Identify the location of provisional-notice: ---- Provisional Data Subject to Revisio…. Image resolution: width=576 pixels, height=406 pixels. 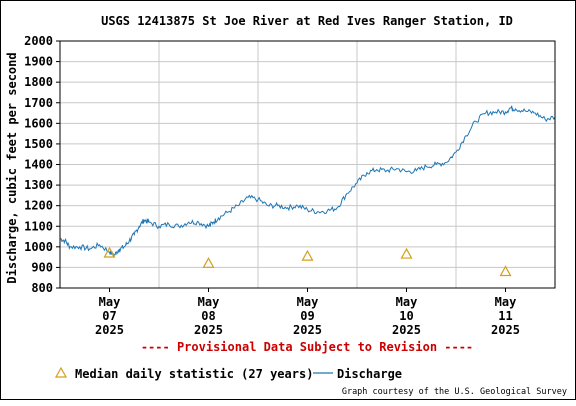
(307, 347).